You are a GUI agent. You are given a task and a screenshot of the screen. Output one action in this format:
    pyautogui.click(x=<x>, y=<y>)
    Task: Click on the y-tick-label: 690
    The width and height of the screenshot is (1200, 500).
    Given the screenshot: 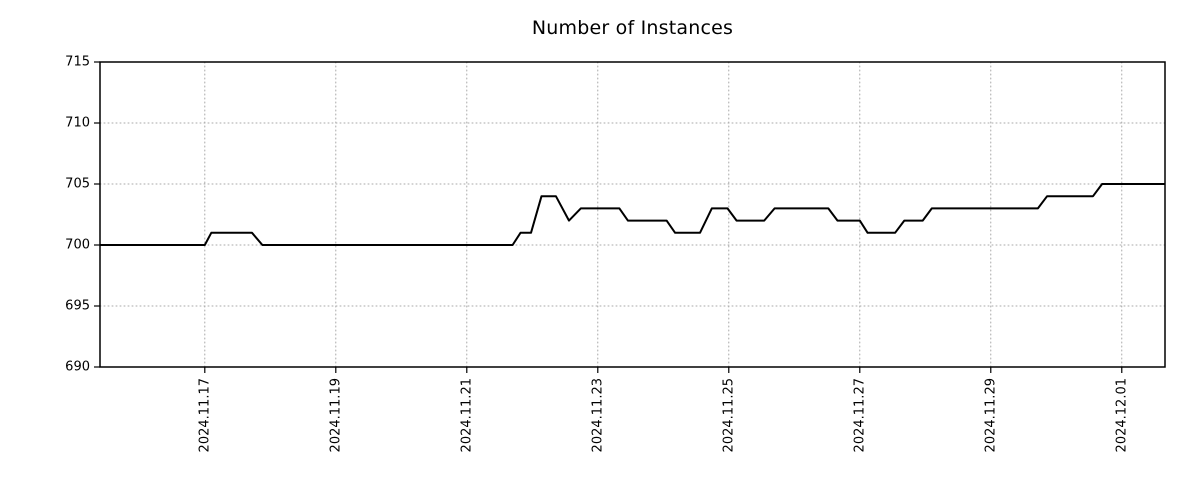 What is the action you would take?
    pyautogui.click(x=77, y=367)
    